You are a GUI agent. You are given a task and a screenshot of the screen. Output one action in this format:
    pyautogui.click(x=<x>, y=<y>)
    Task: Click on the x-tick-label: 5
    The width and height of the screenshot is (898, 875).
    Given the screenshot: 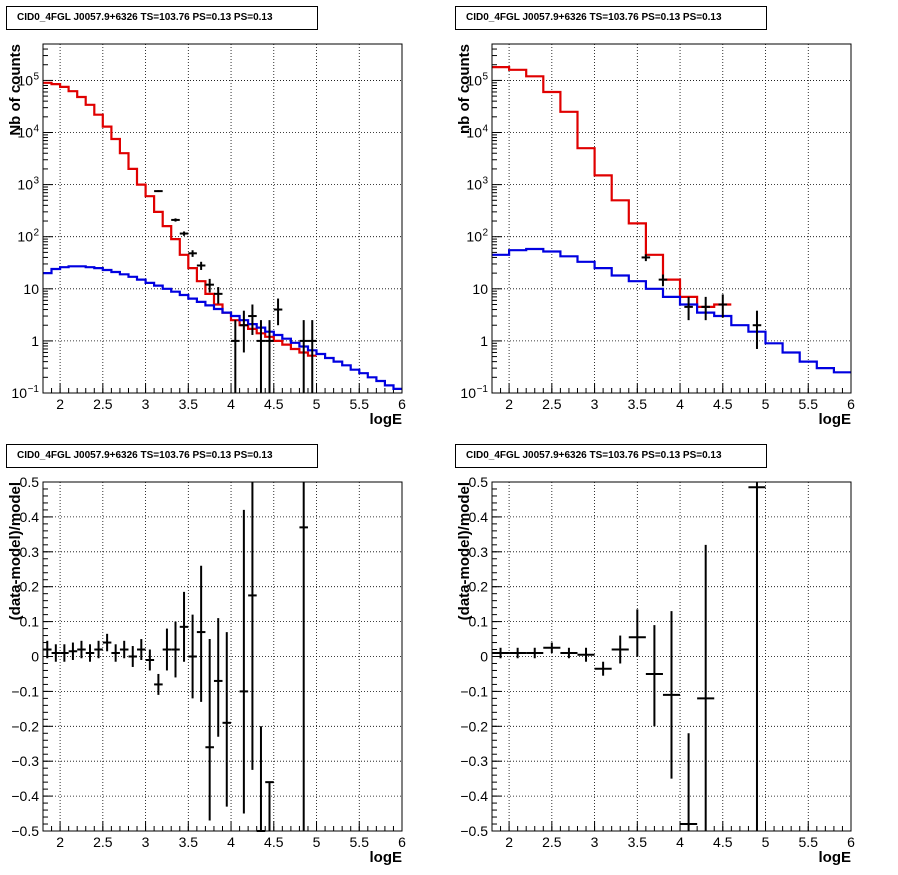 What is the action you would take?
    pyautogui.click(x=766, y=842)
    